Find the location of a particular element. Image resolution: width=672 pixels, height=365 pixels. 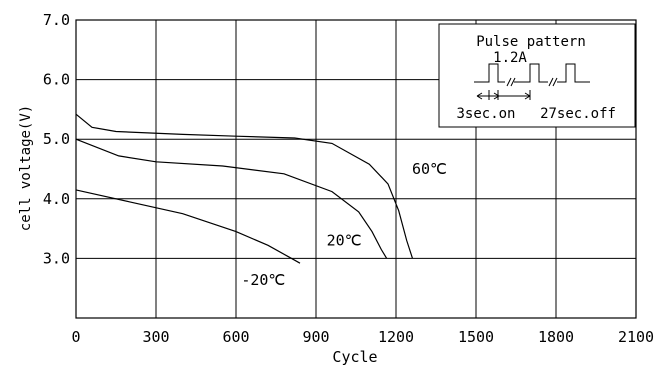

off-time-arrow is located at coordinates (514, 95).